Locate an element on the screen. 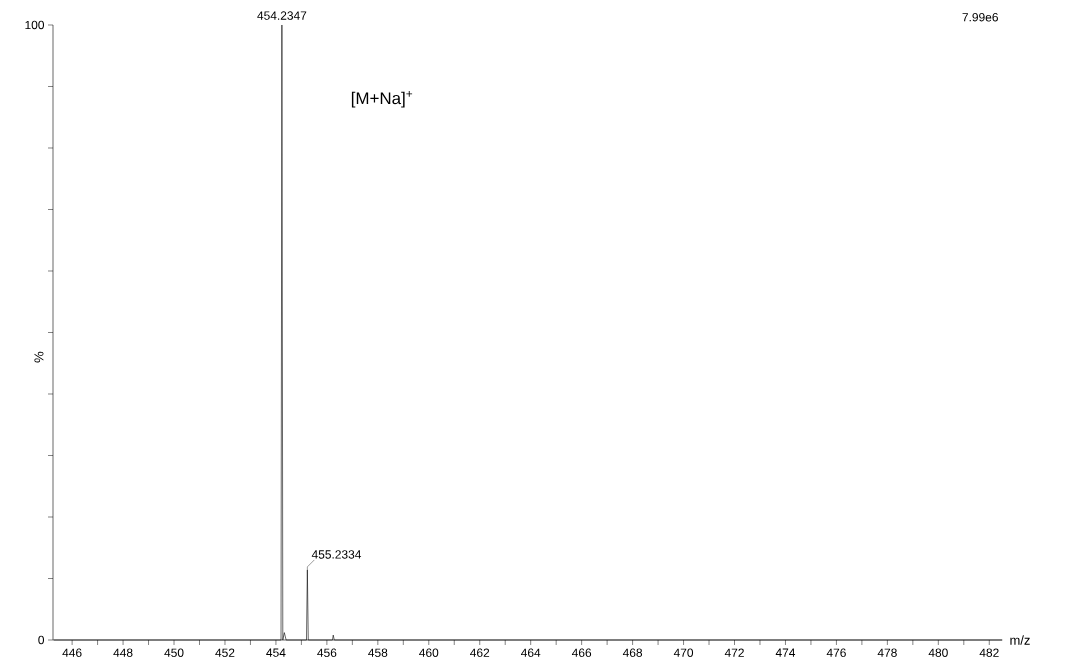 This screenshot has height=672, width=1068. x-tick-label: 448 is located at coordinates (123, 652).